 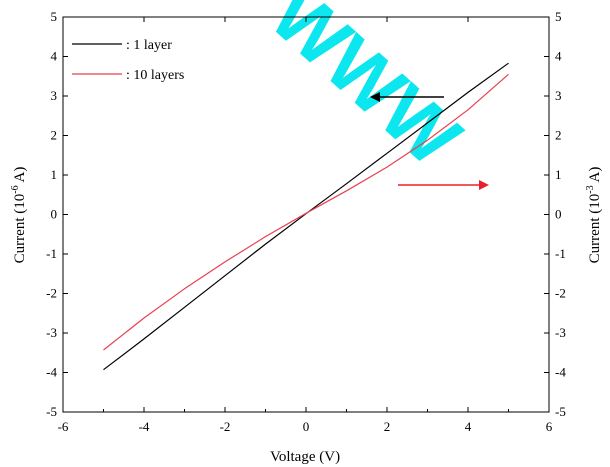 What do you see at coordinates (558, 16) in the screenshot?
I see `y-right-tick-label: 5` at bounding box center [558, 16].